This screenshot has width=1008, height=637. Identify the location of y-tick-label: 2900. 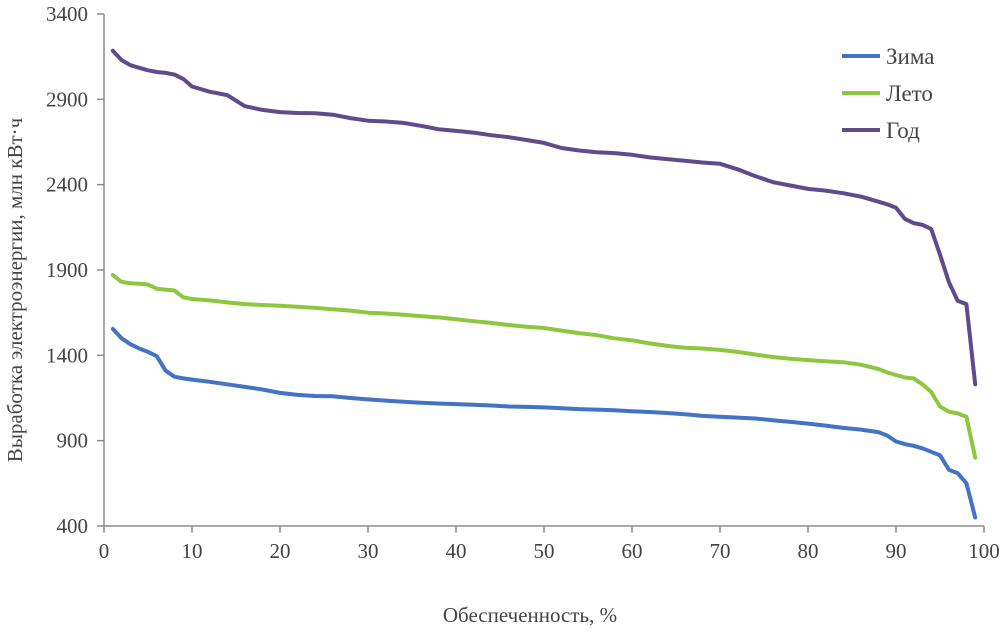
(67, 99).